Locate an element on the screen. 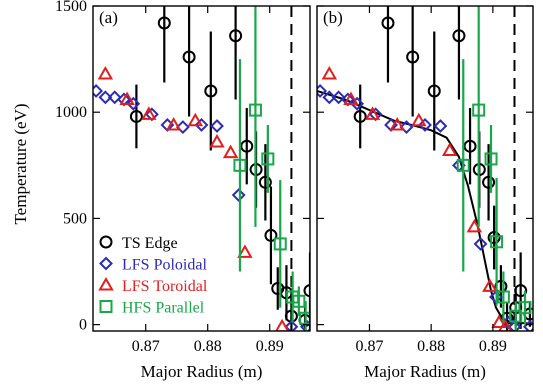  legend-entry: LFS Poloidal is located at coordinates (153, 265).